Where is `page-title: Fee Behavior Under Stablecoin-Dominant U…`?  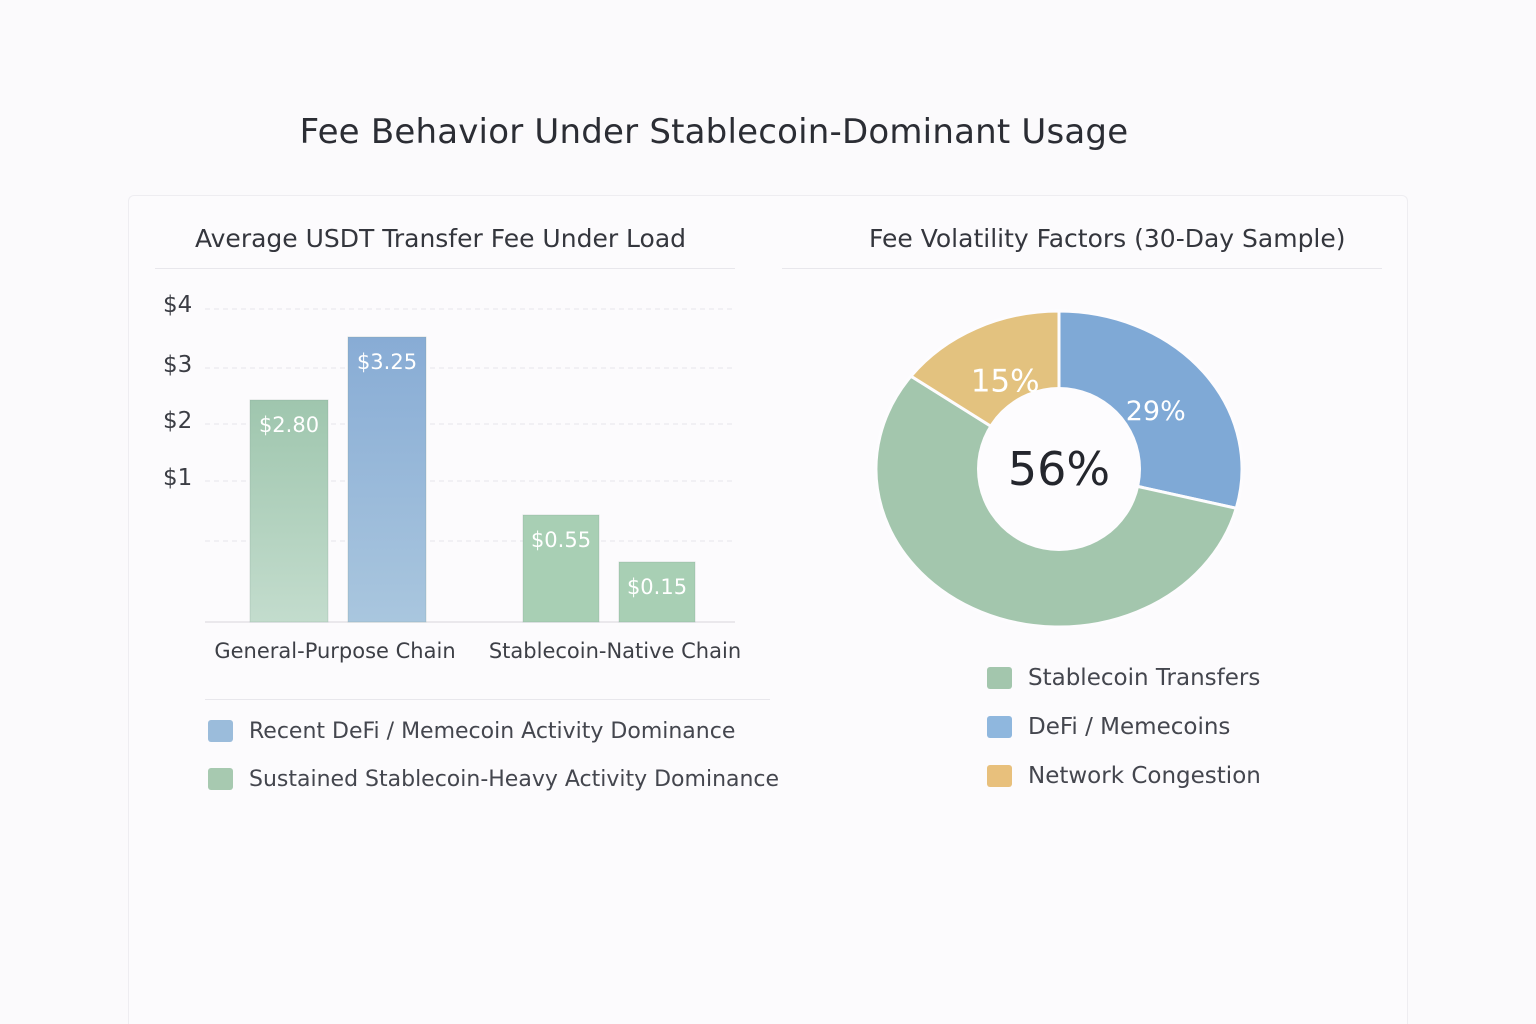
page-title: Fee Behavior Under Stablecoin-Dominant U… is located at coordinates (714, 132).